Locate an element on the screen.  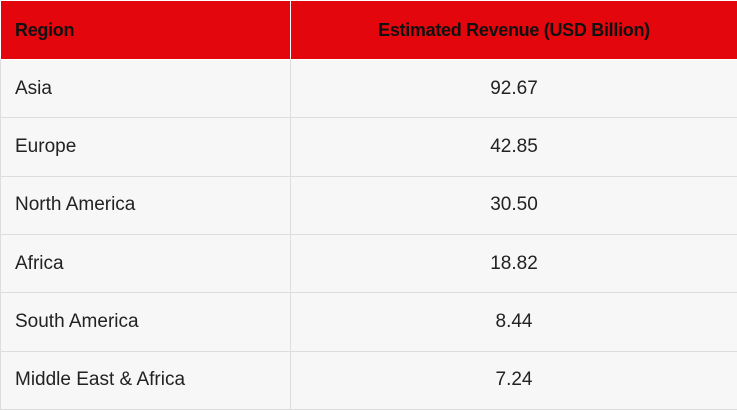
table-row: Africa 18.82 is located at coordinates (368, 263).